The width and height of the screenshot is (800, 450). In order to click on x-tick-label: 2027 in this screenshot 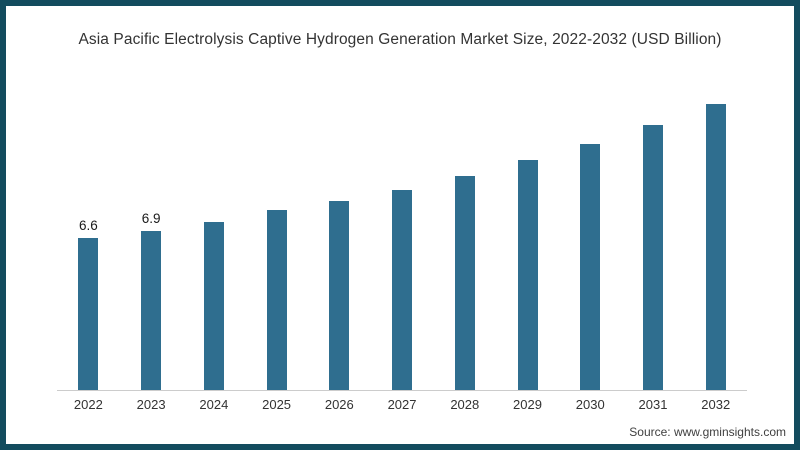, I will do `click(402, 404)`.